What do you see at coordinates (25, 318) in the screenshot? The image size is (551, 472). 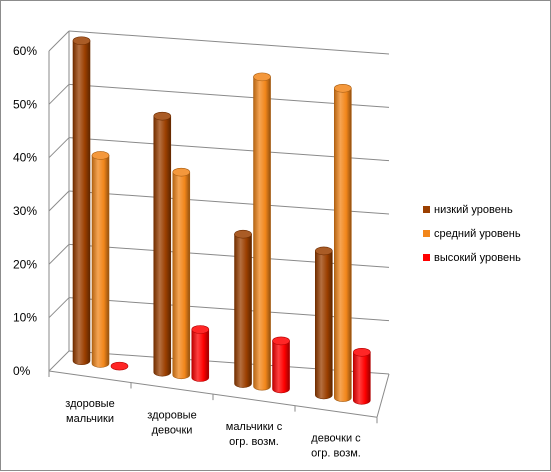 I see `y-tick-label: 10%` at bounding box center [25, 318].